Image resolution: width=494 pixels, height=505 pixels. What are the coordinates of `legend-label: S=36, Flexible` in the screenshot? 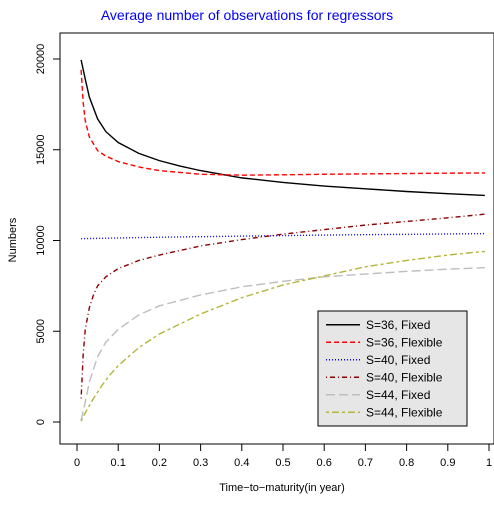 It's located at (404, 342).